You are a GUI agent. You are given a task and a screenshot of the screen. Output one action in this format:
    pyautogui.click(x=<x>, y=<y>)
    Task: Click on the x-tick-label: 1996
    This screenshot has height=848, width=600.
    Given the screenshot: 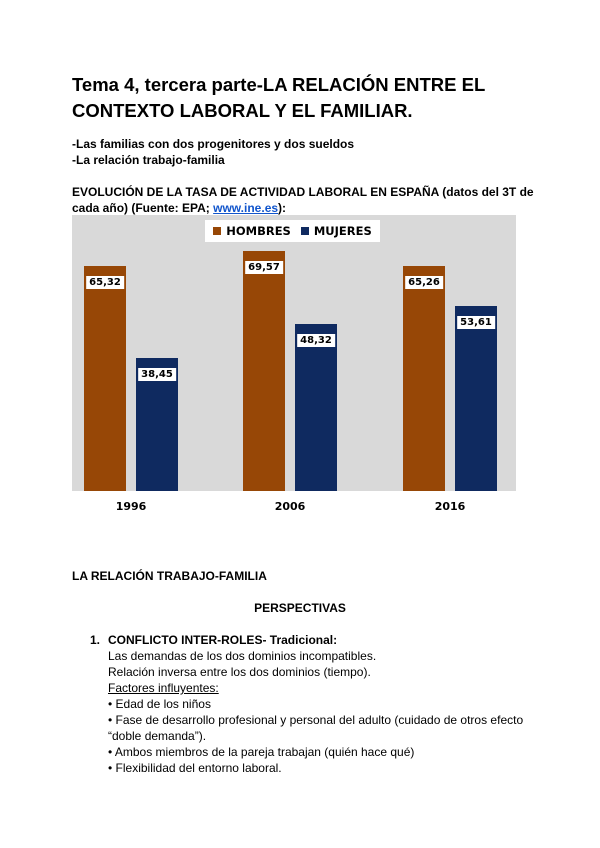 What is the action you would take?
    pyautogui.click(x=131, y=506)
    